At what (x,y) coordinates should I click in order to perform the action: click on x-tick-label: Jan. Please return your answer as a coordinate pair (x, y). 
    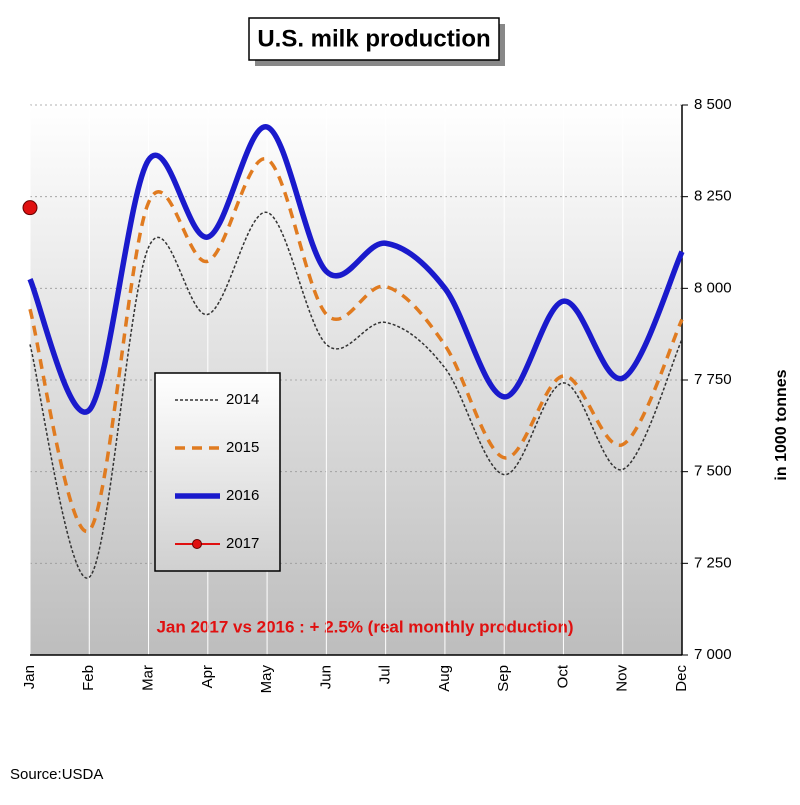
    Looking at the image, I should click on (29, 677).